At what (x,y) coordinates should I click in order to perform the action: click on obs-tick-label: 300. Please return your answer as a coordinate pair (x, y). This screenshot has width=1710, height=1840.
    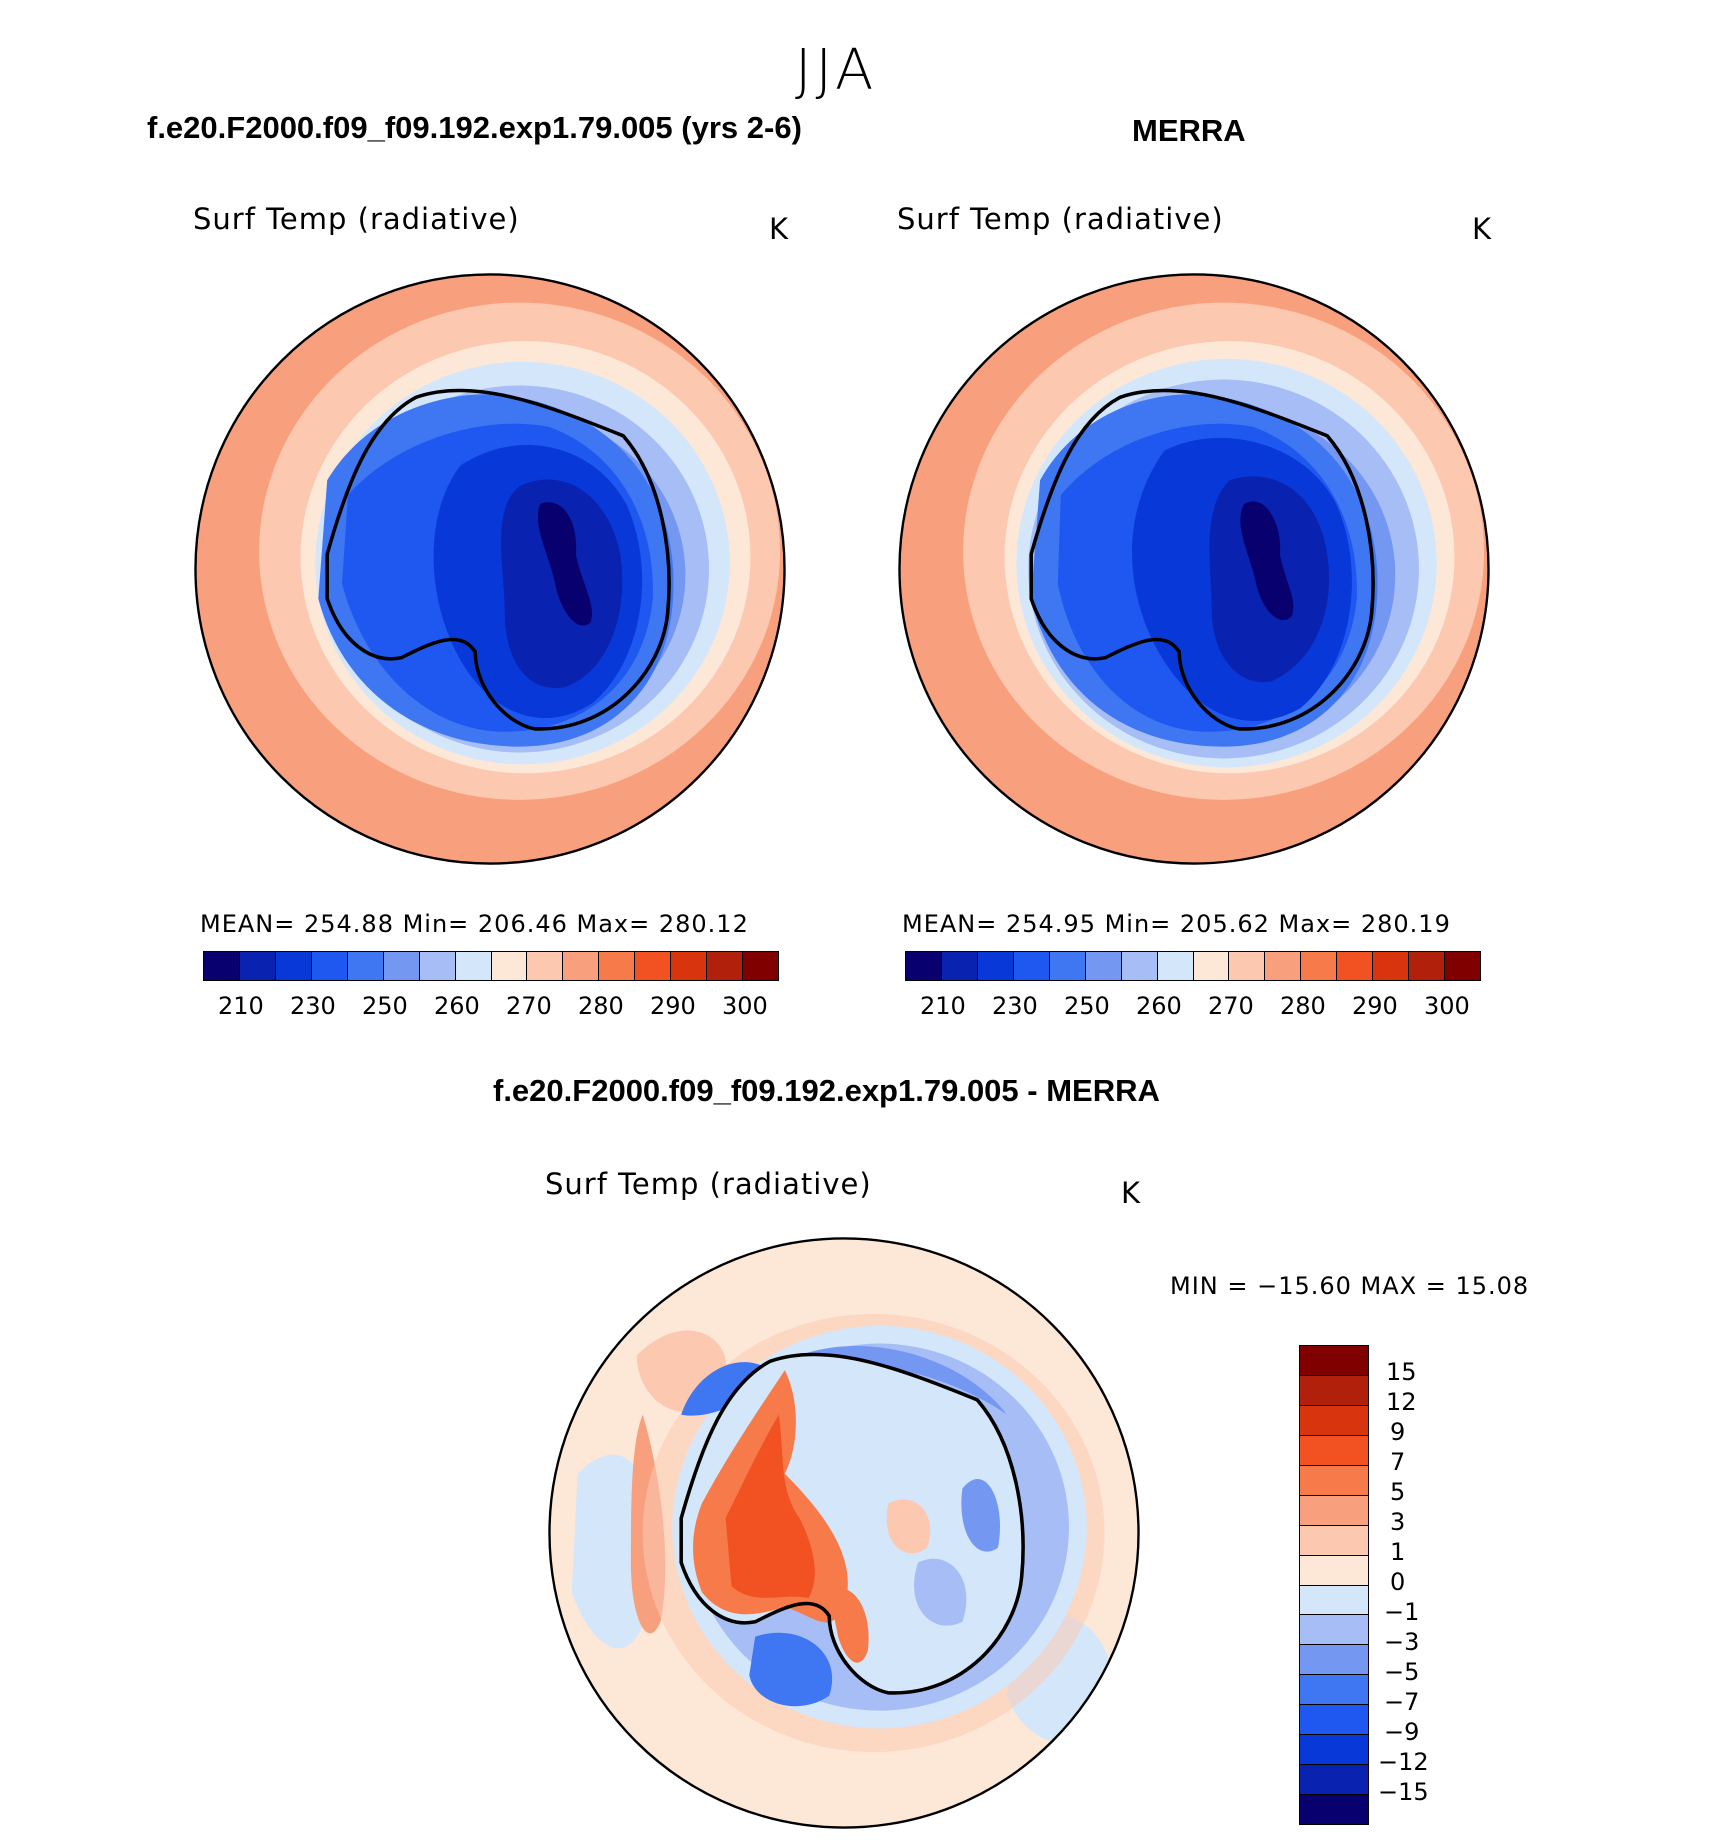
    Looking at the image, I should click on (1447, 1006).